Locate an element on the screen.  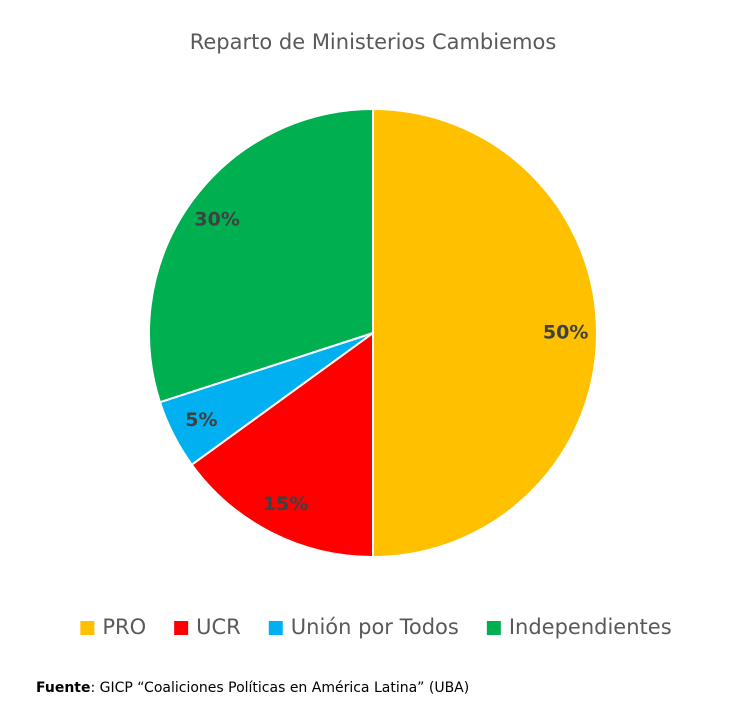
legend-label: Unión por Todos is located at coordinates (375, 627).